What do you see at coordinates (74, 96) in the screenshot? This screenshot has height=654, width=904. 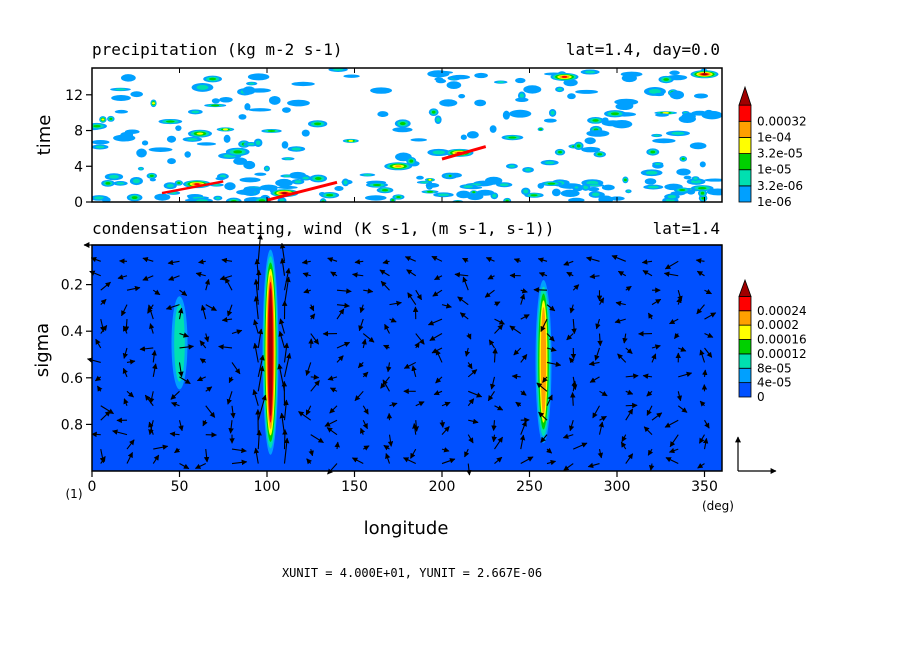 I see `precip-y-tick-label: 12` at bounding box center [74, 96].